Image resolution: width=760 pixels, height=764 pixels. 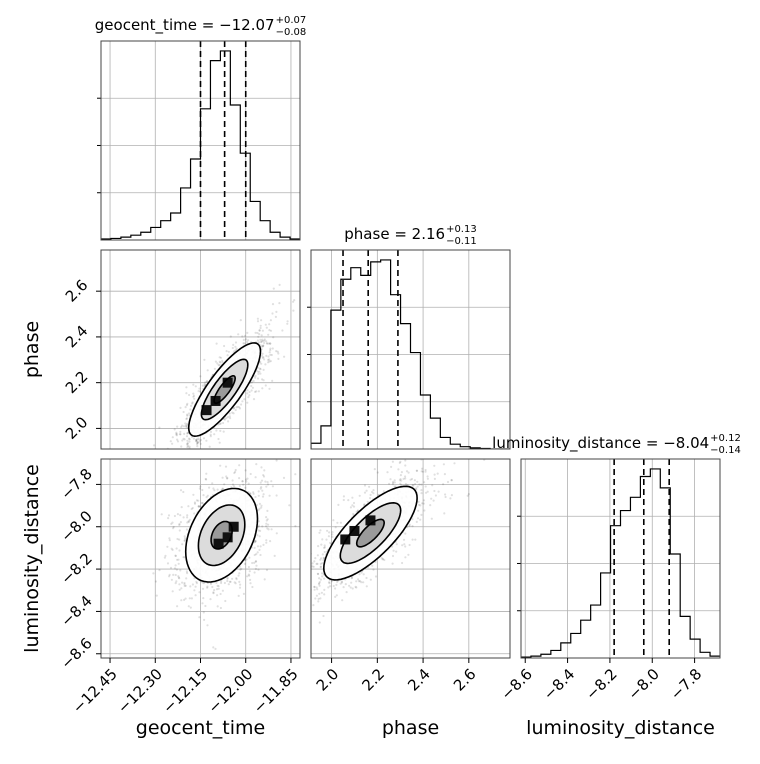 I want to click on x-tick-label-luminosity_distance-0: −8.6, so click(x=516, y=684).